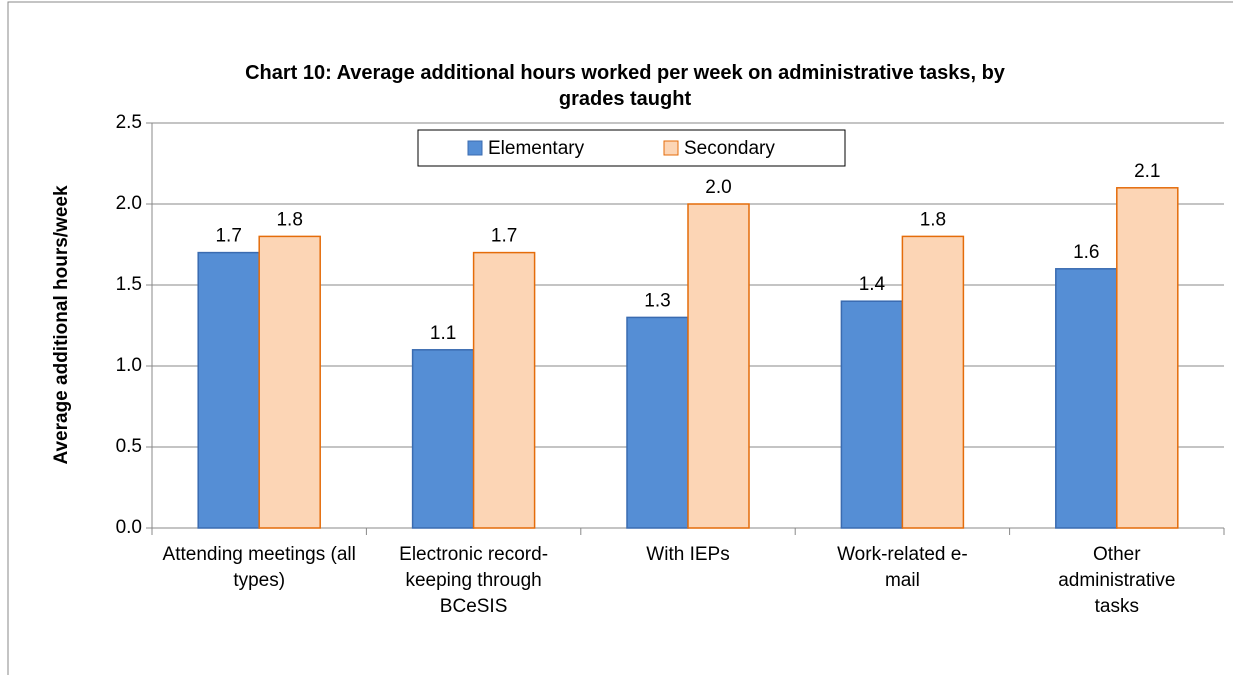 The height and width of the screenshot is (675, 1233). I want to click on data-label: 2.0, so click(718, 187).